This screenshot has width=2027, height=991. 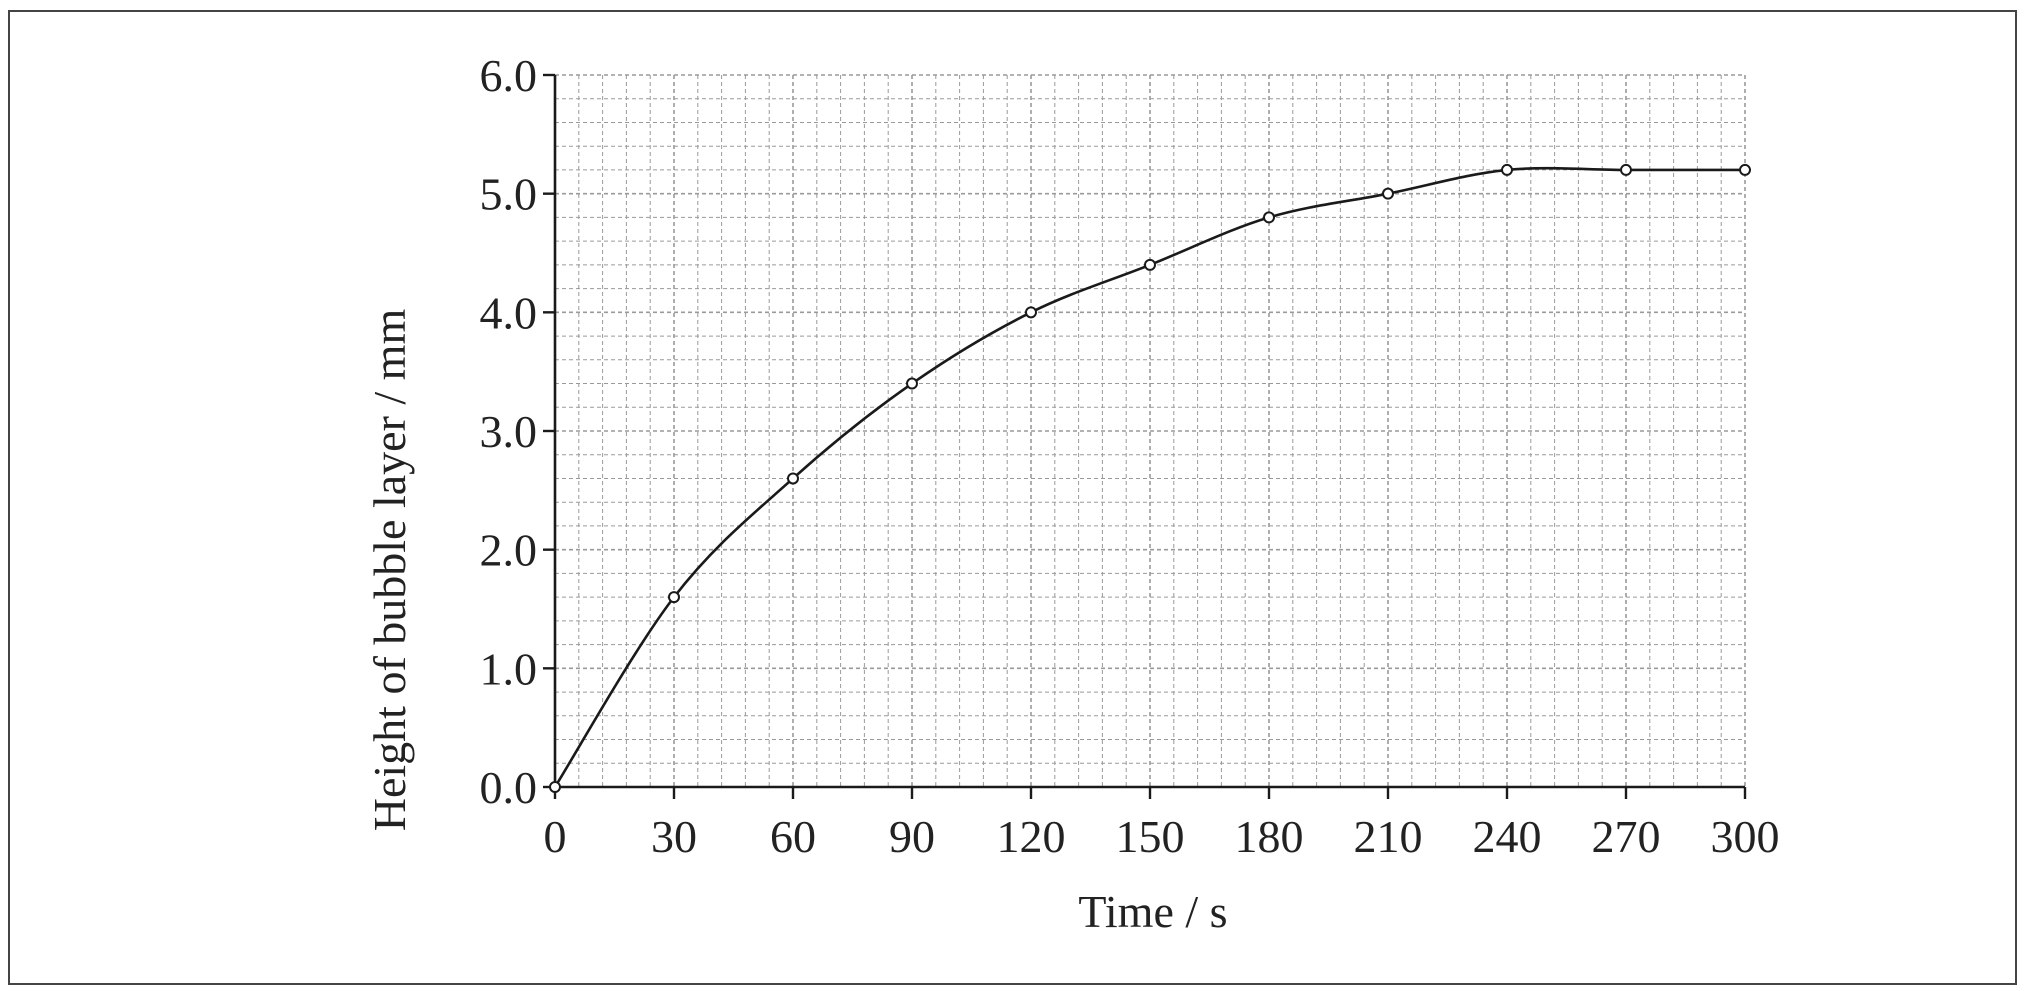 I want to click on x-tick-label: 60, so click(x=793, y=836).